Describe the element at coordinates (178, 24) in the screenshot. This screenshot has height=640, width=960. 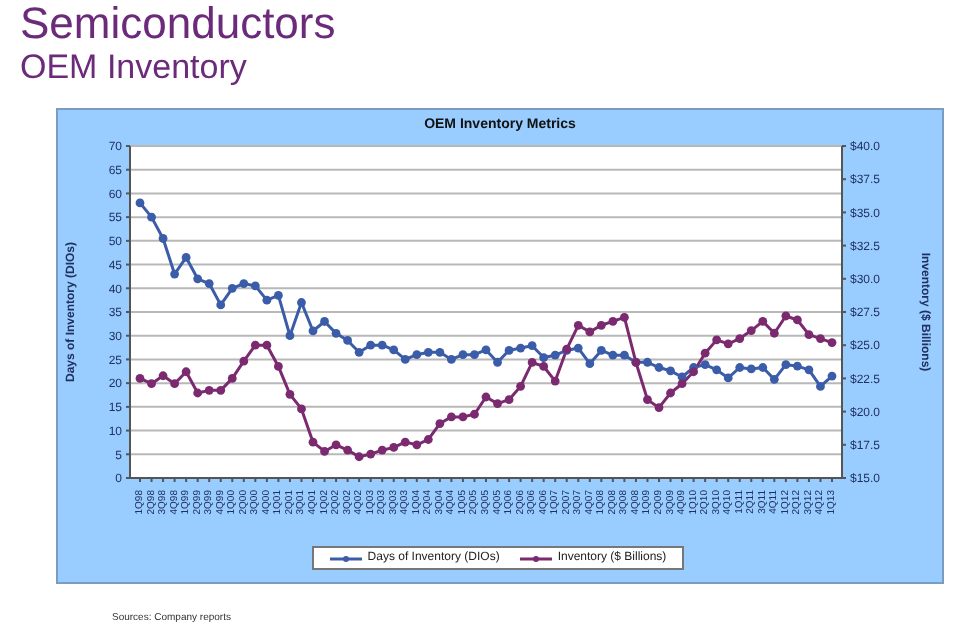
I see `chart-title: Semiconductors` at that location.